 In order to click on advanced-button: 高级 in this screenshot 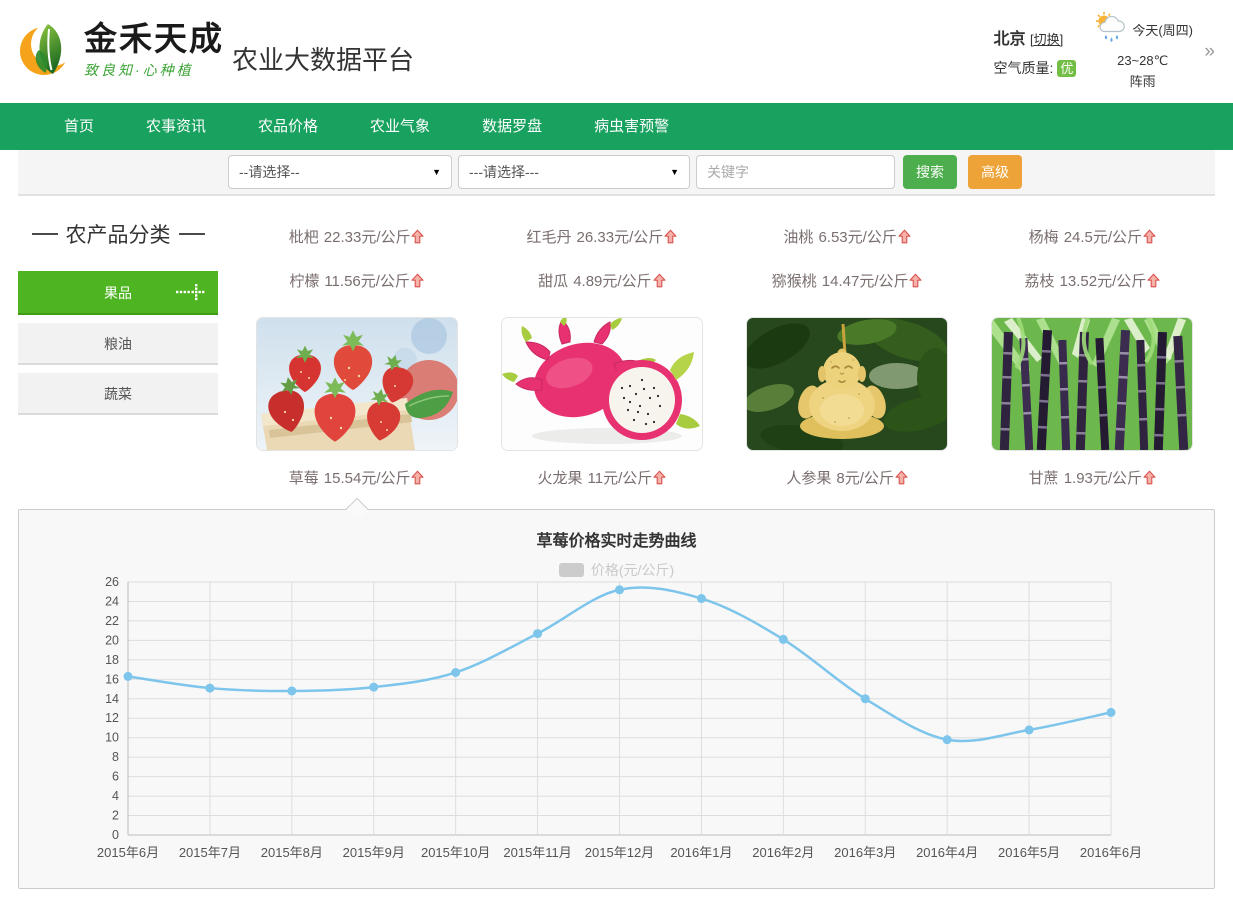, I will do `click(995, 172)`.